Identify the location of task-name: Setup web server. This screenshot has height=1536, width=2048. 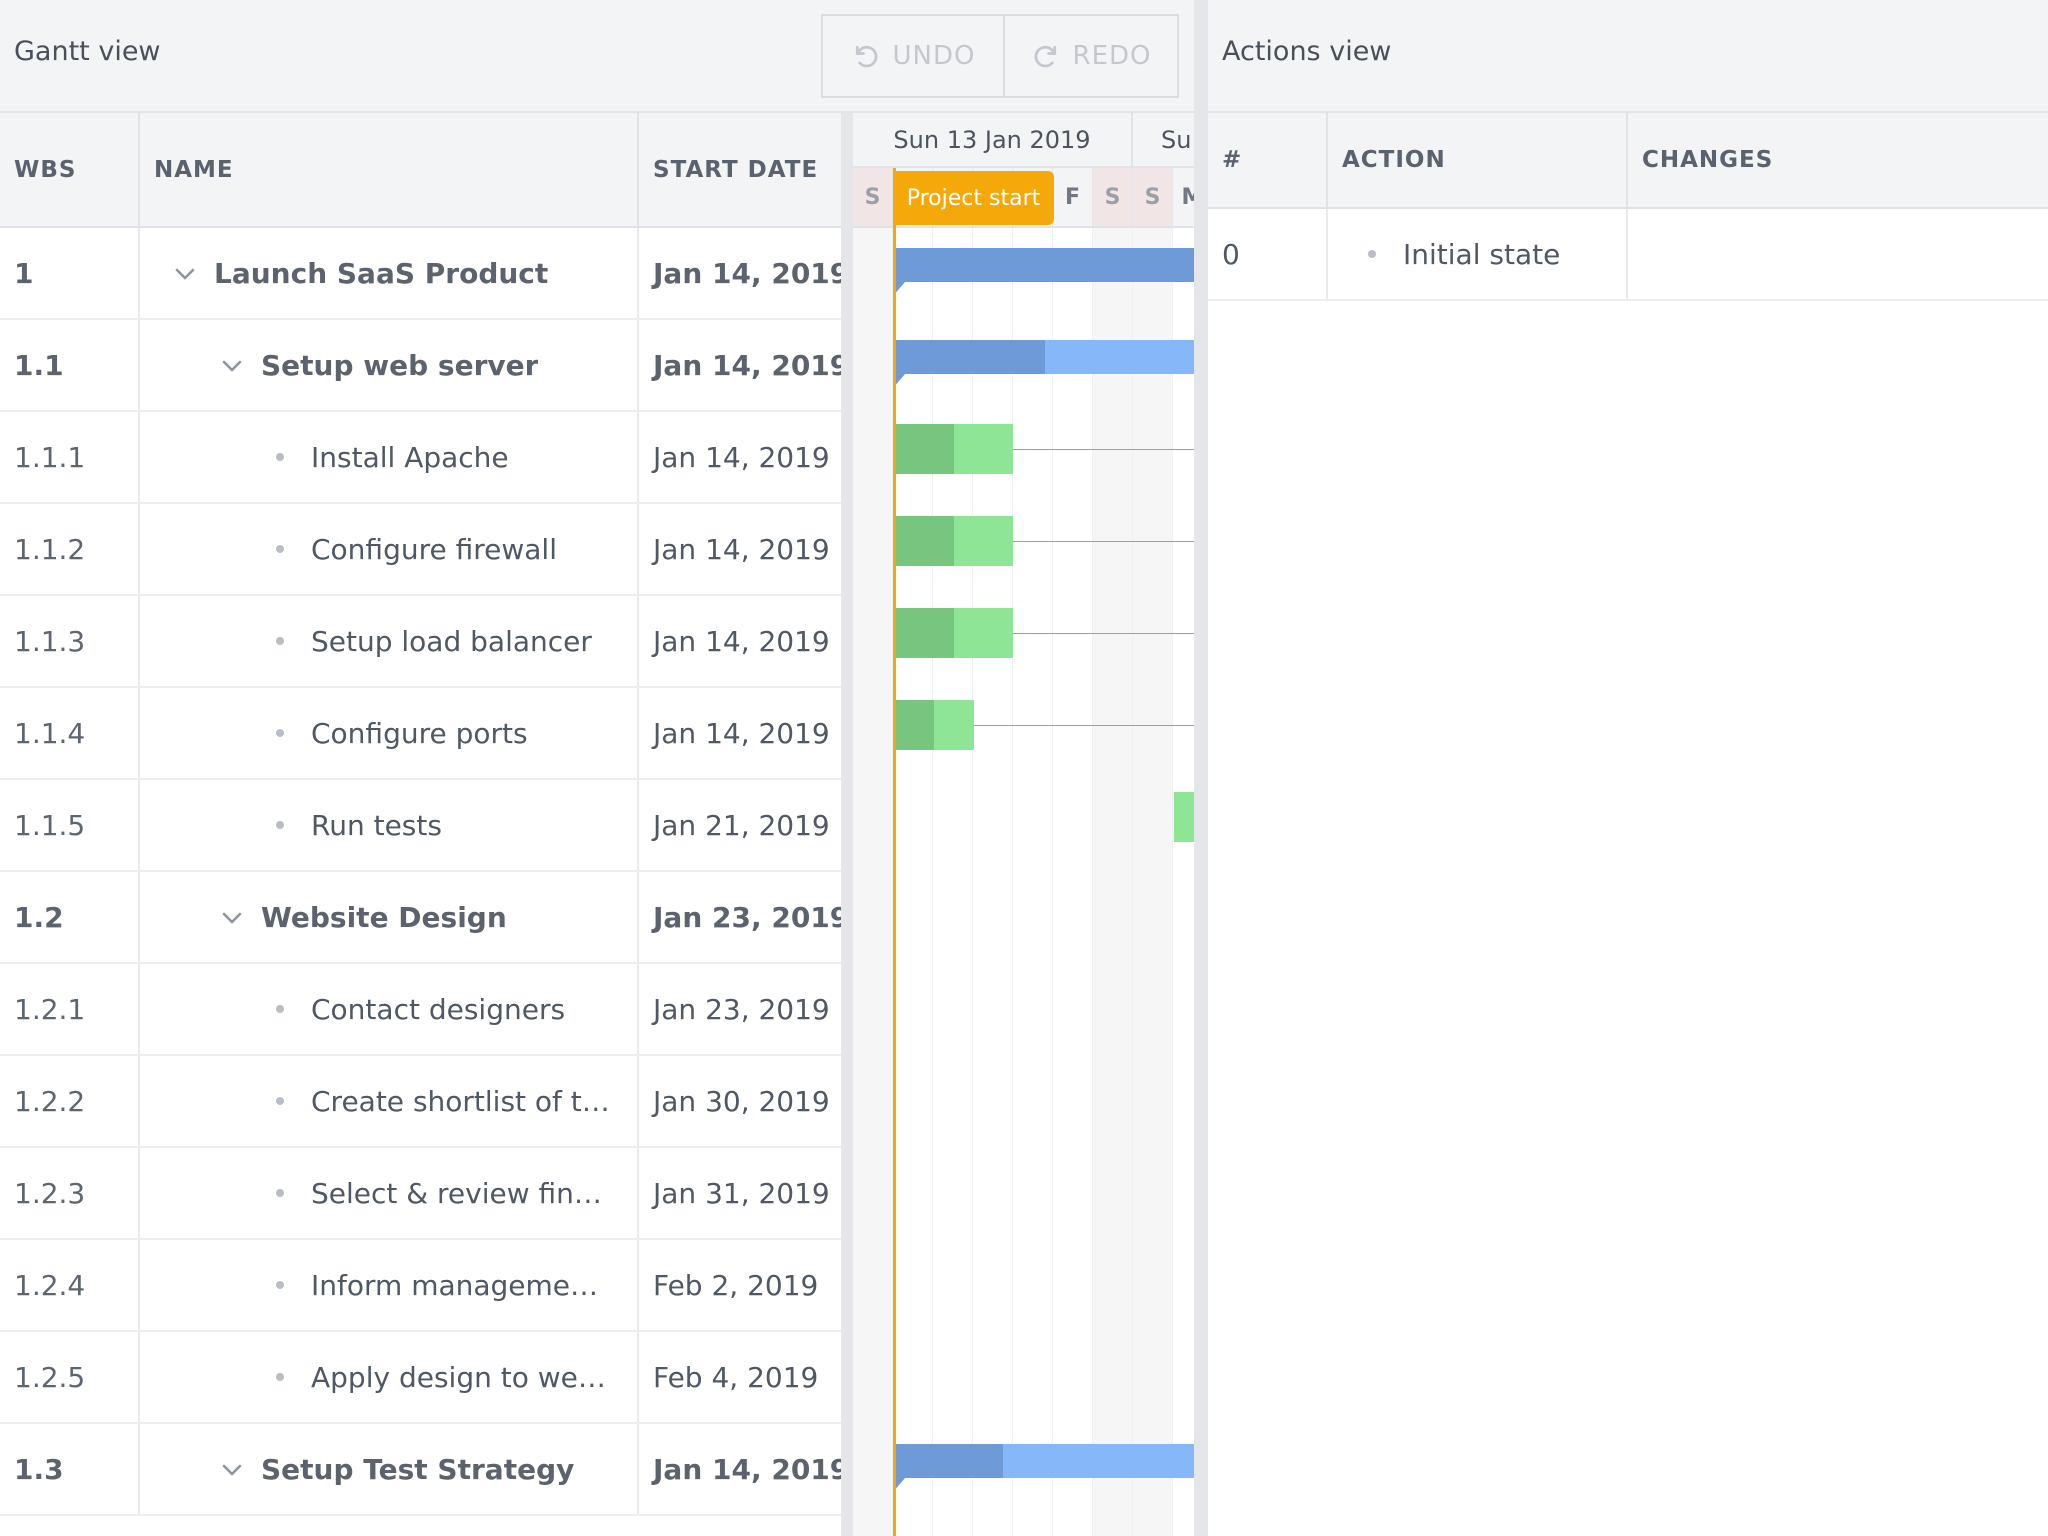
(400, 365).